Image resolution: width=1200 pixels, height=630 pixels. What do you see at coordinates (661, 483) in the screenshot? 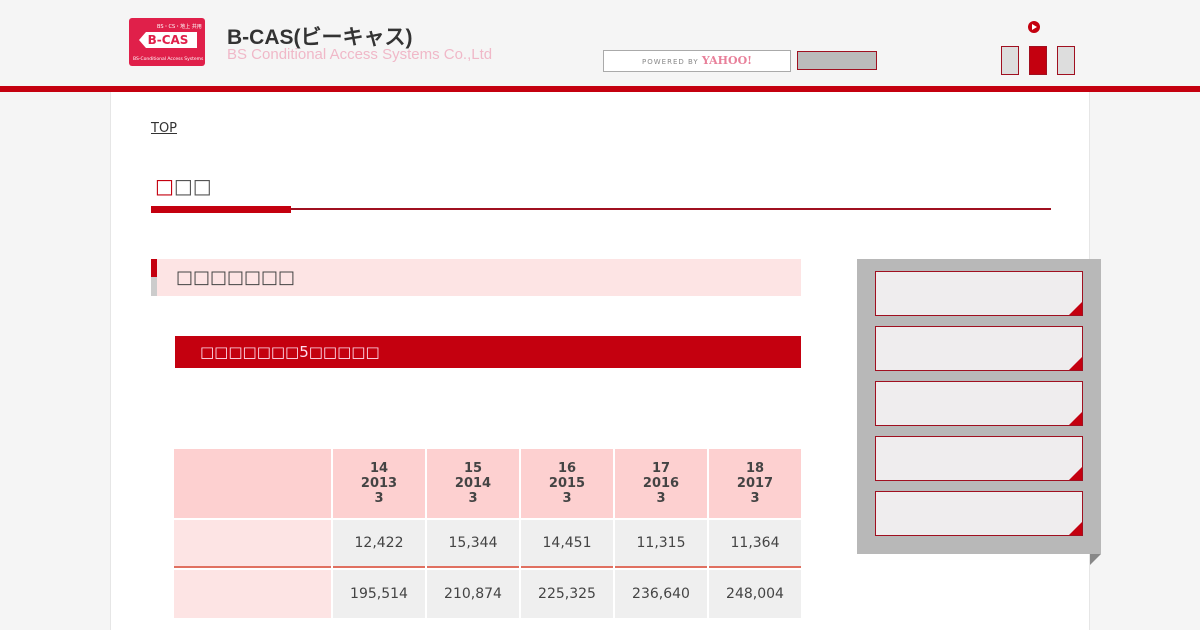
I see `header-cell: 17 2016 3` at bounding box center [661, 483].